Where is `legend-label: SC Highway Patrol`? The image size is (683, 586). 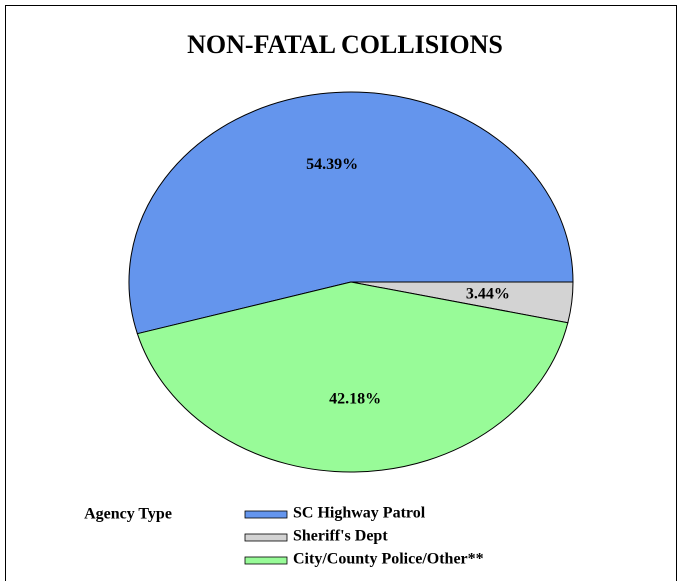 legend-label: SC Highway Patrol is located at coordinates (359, 513).